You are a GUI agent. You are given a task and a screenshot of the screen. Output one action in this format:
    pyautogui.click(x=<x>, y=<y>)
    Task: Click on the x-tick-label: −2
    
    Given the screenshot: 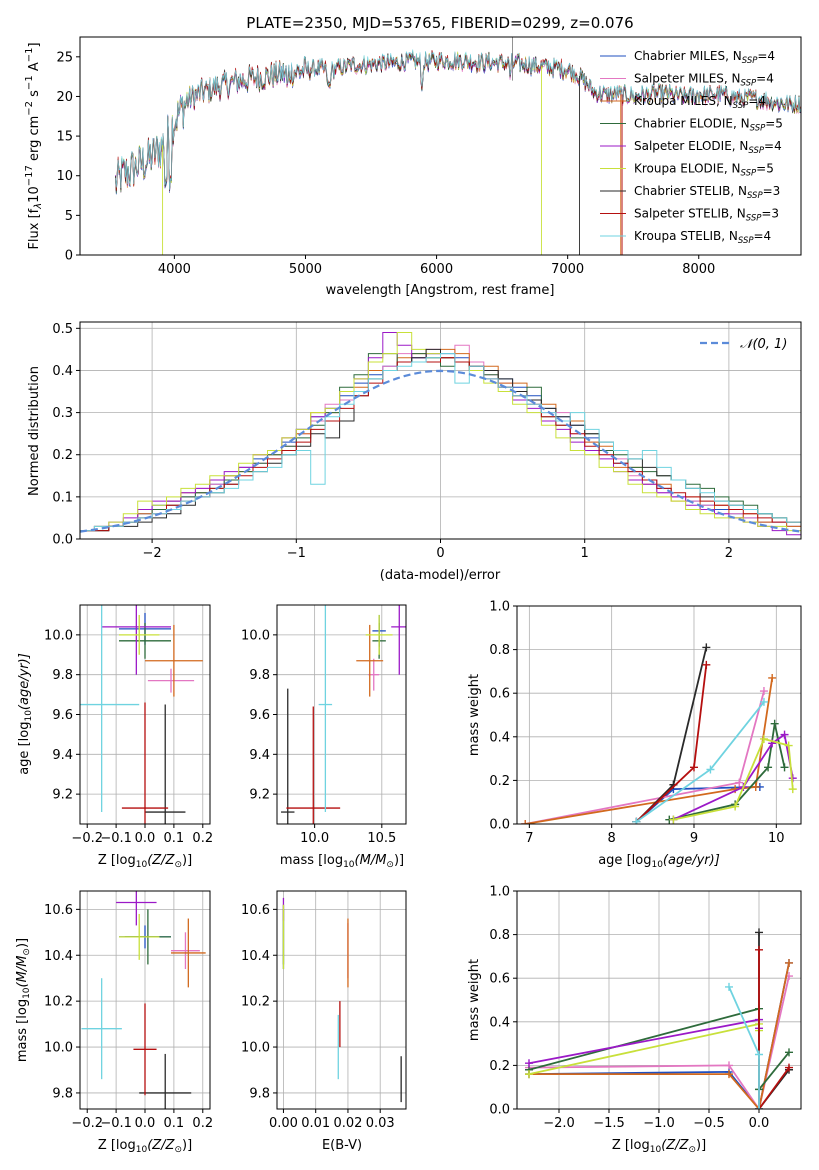 What is the action you would take?
    pyautogui.click(x=152, y=553)
    